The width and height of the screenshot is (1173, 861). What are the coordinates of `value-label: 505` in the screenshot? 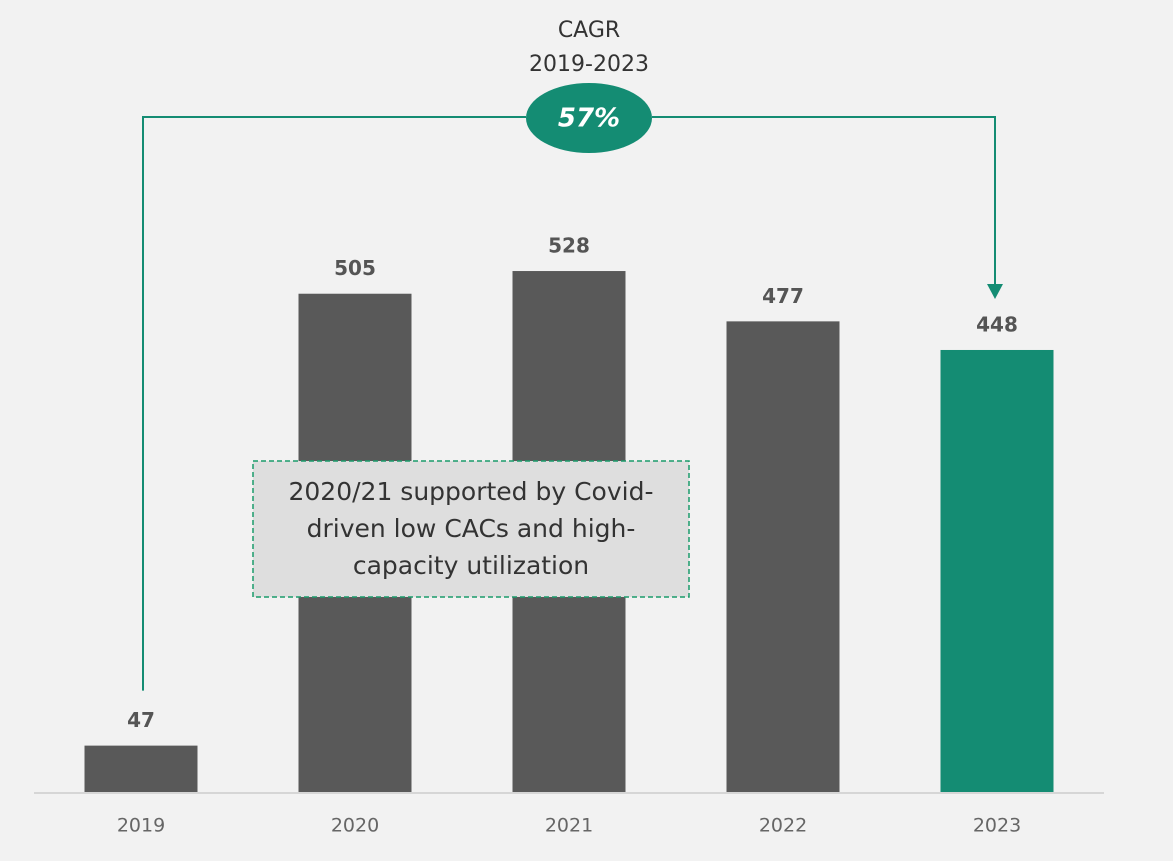 It's located at (355, 268).